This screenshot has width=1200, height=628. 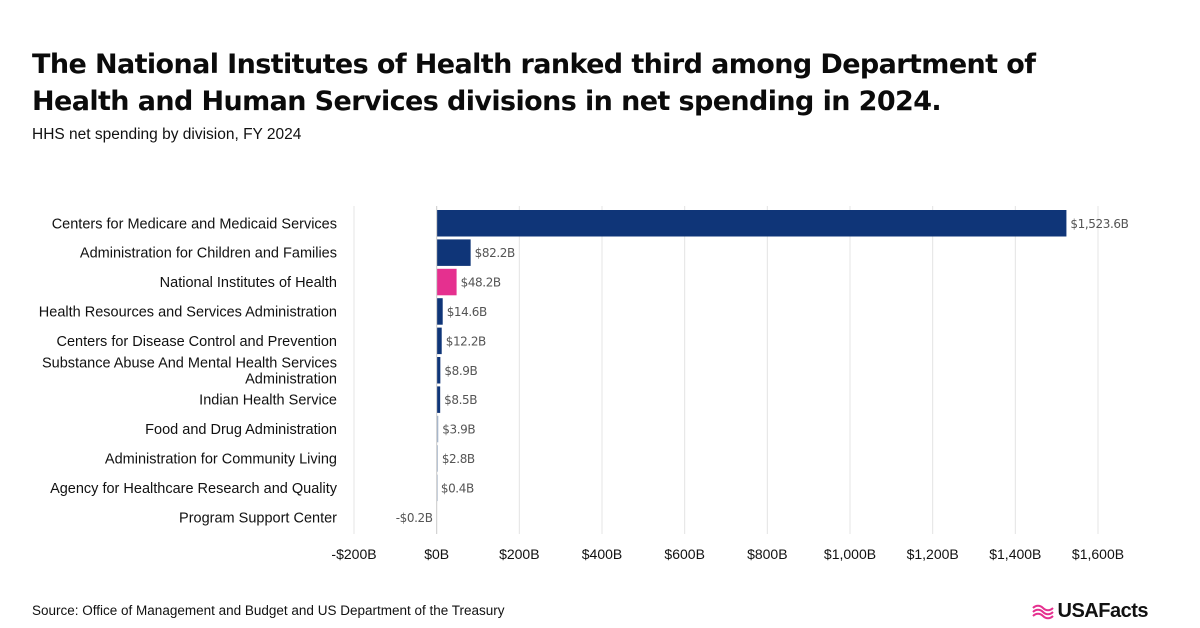 What do you see at coordinates (458, 459) in the screenshot?
I see `data-label: $2.8B` at bounding box center [458, 459].